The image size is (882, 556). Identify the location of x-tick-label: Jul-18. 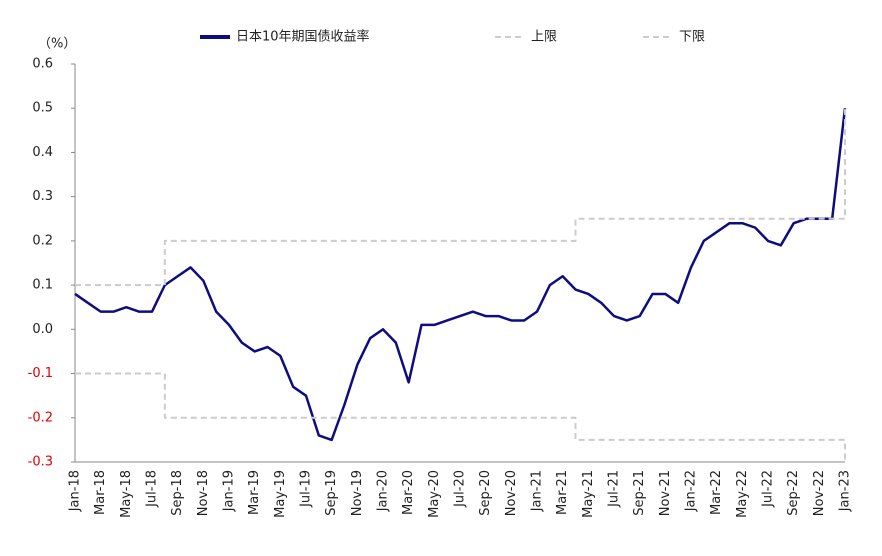
(152, 489).